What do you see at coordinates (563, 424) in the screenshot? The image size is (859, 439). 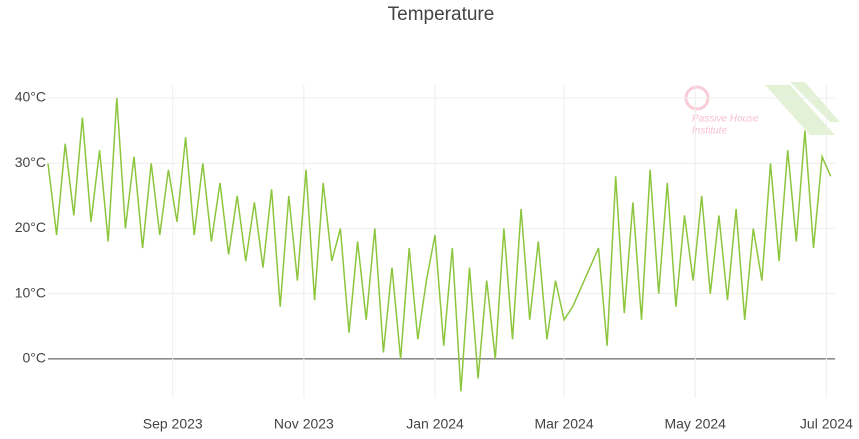 I see `x-tick-label: Mar 2024` at bounding box center [563, 424].